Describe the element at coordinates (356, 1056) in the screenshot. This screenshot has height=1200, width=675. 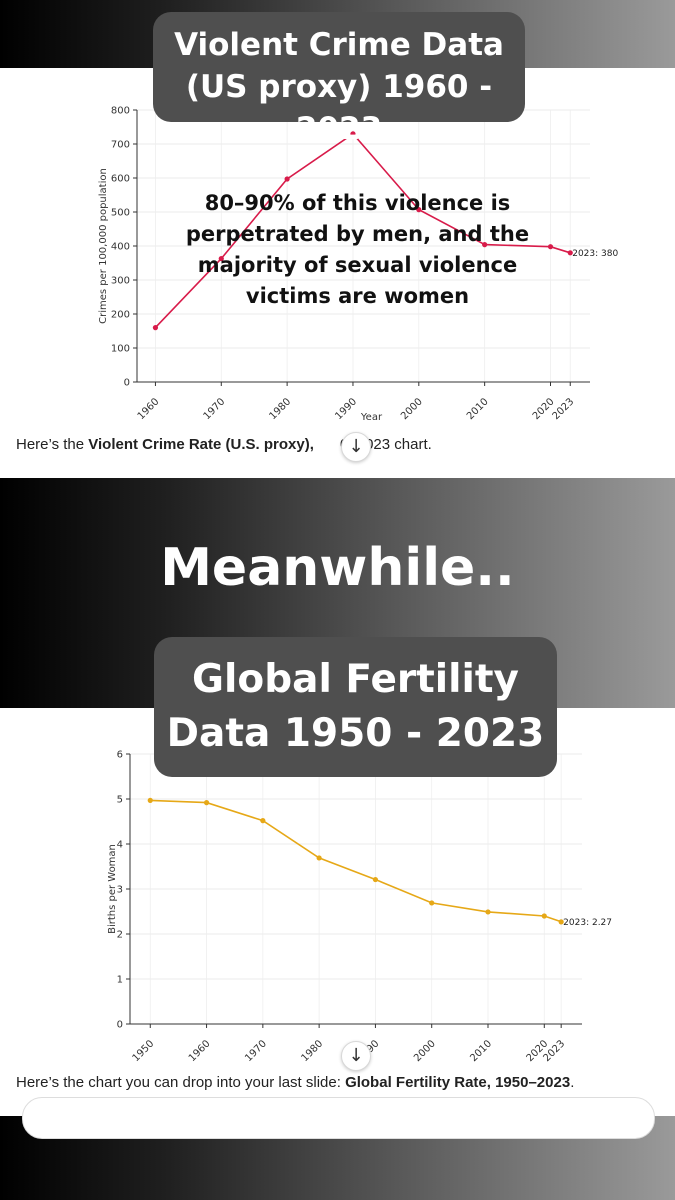
I see `scroll-down-arrow-icon-2: ↓` at that location.